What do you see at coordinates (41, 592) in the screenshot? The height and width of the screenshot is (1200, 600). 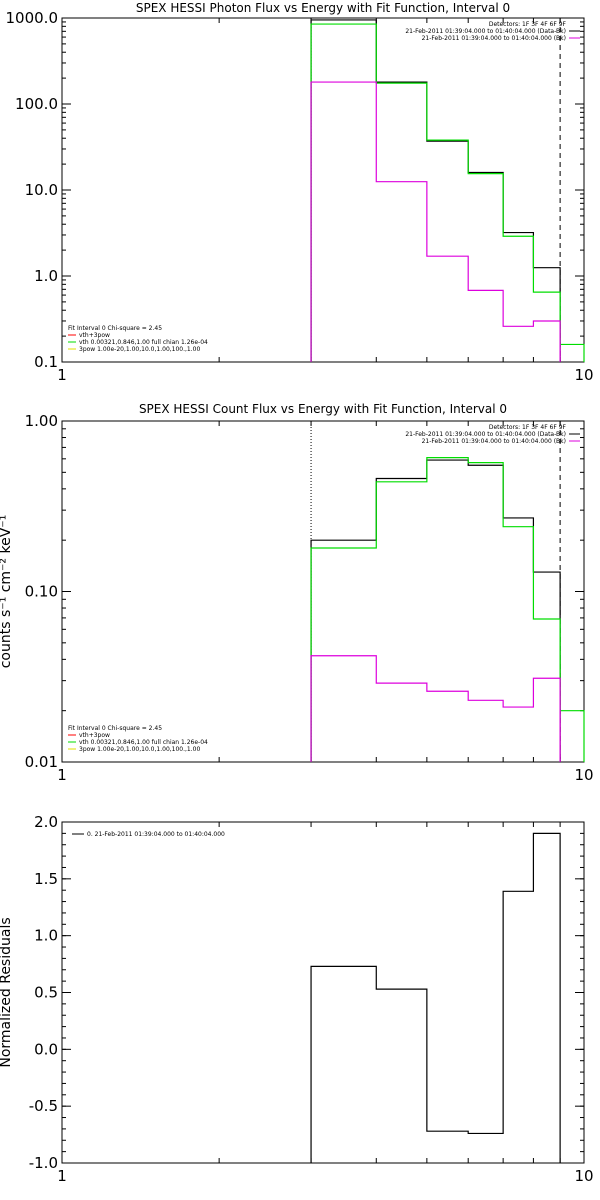 I see `y-tick-label: 0.10` at bounding box center [41, 592].